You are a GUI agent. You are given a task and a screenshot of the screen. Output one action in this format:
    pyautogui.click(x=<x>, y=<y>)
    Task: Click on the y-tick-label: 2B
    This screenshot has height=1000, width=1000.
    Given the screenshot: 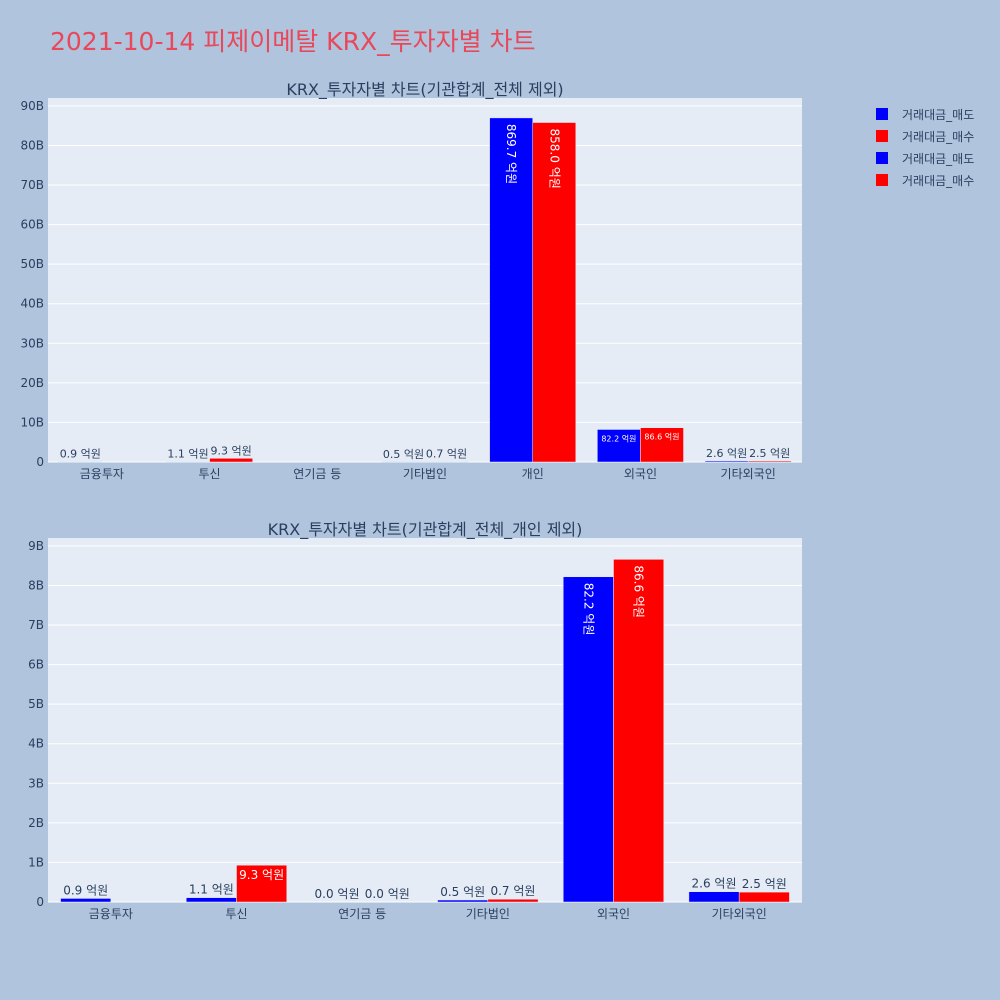 What is the action you would take?
    pyautogui.click(x=36, y=823)
    